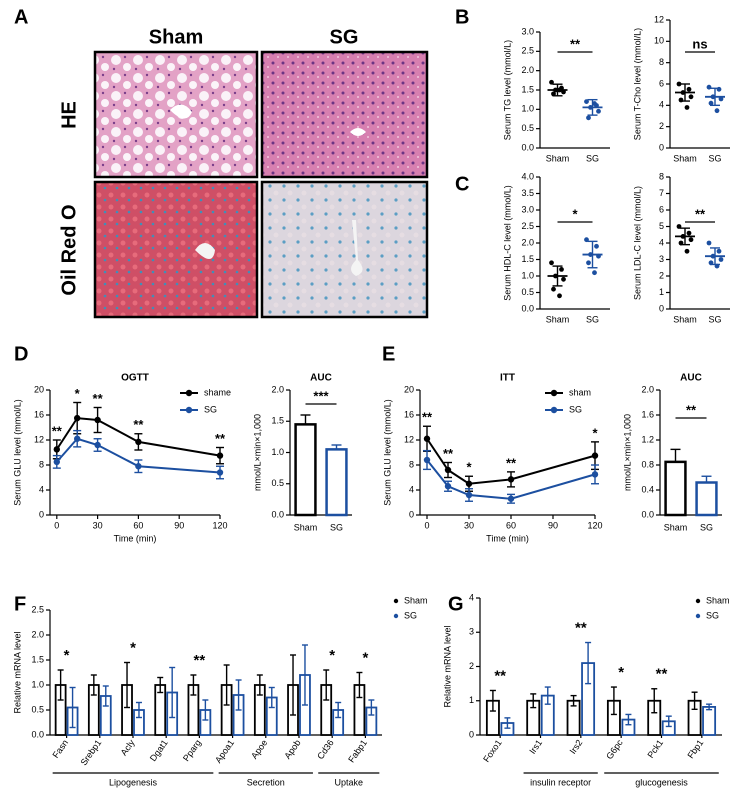  I want to click on y-axis-label: Relative mRNA level, so click(17, 672).